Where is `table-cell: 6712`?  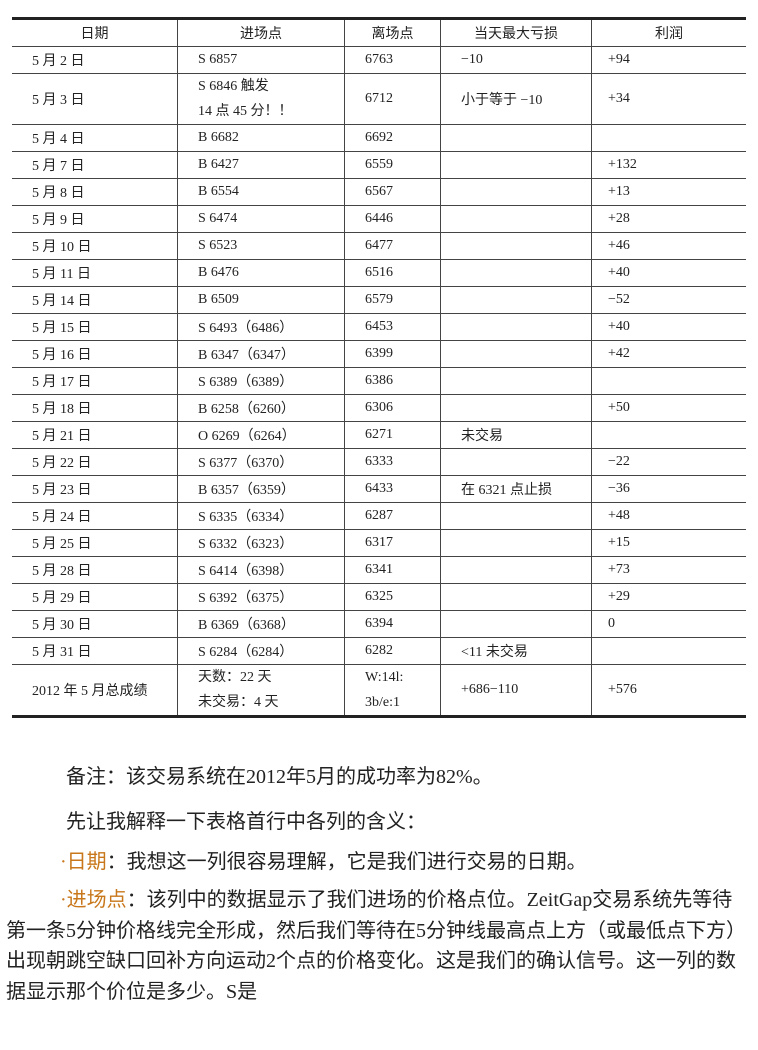 table-cell: 6712 is located at coordinates (392, 99).